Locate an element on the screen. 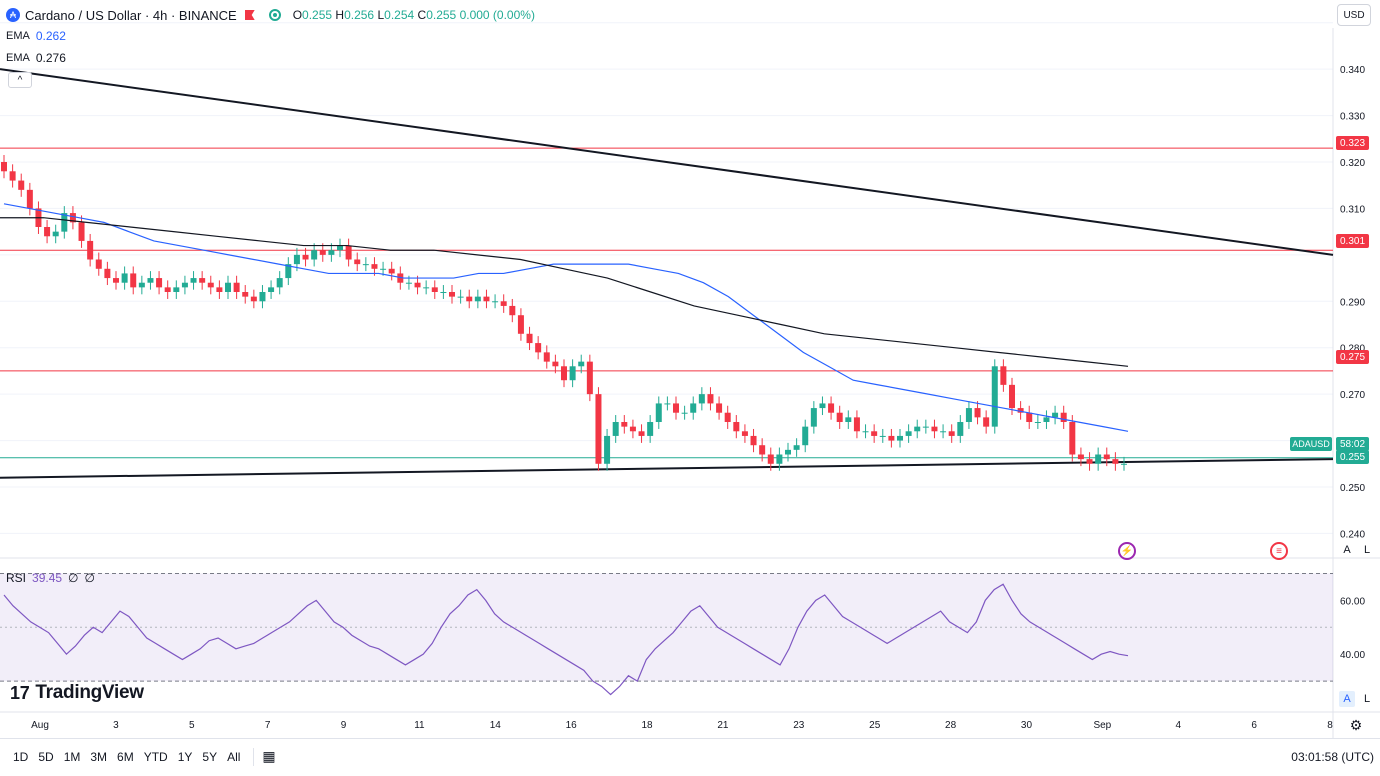 This screenshot has height=776, width=1380. rsi-legend: RSI 39.45 ∅ ∅ is located at coordinates (50, 578).